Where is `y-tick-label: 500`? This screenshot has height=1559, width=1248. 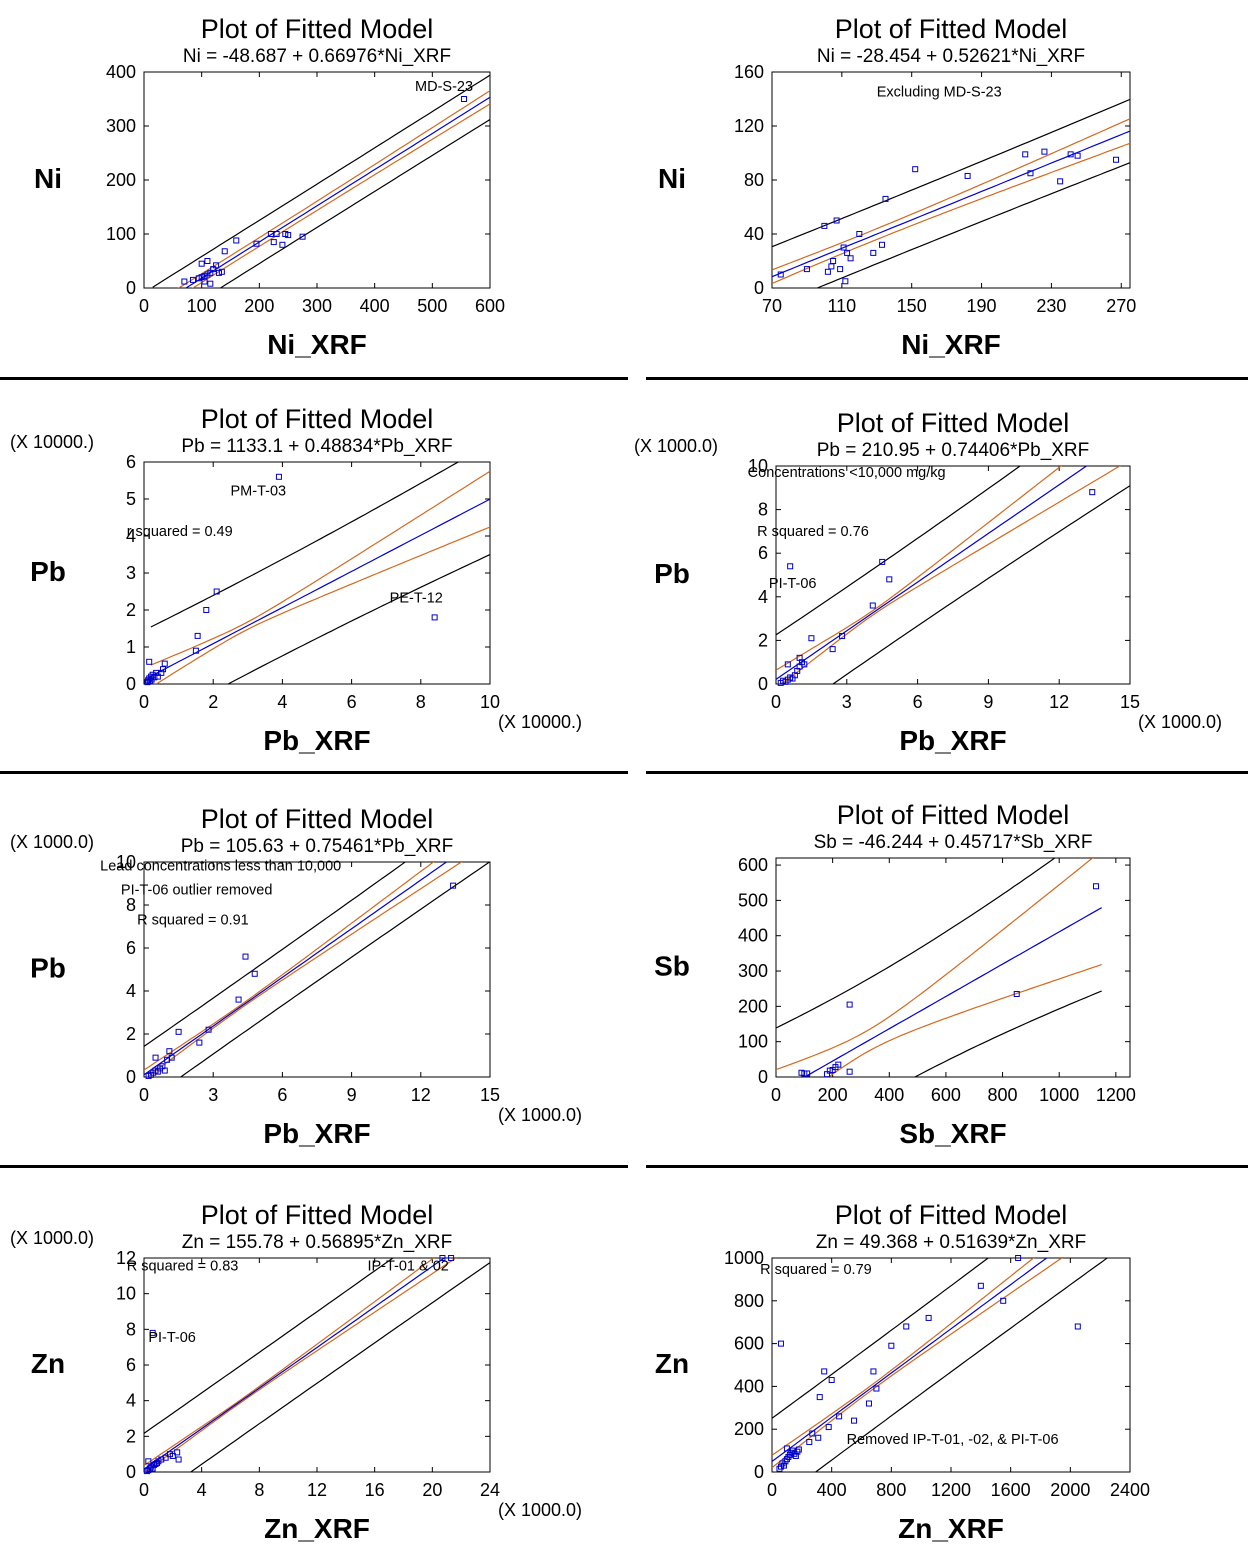
y-tick-label: 500 is located at coordinates (753, 900).